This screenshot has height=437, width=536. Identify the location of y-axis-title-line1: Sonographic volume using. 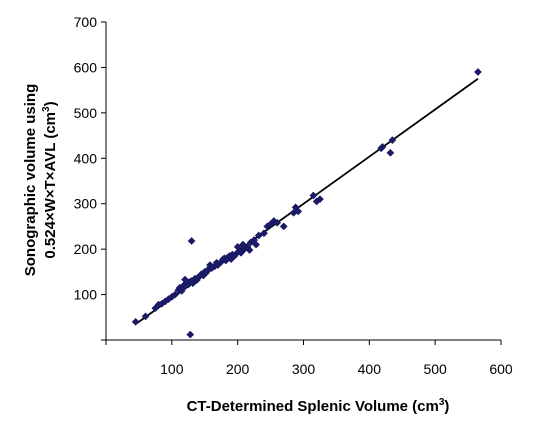
(30, 180).